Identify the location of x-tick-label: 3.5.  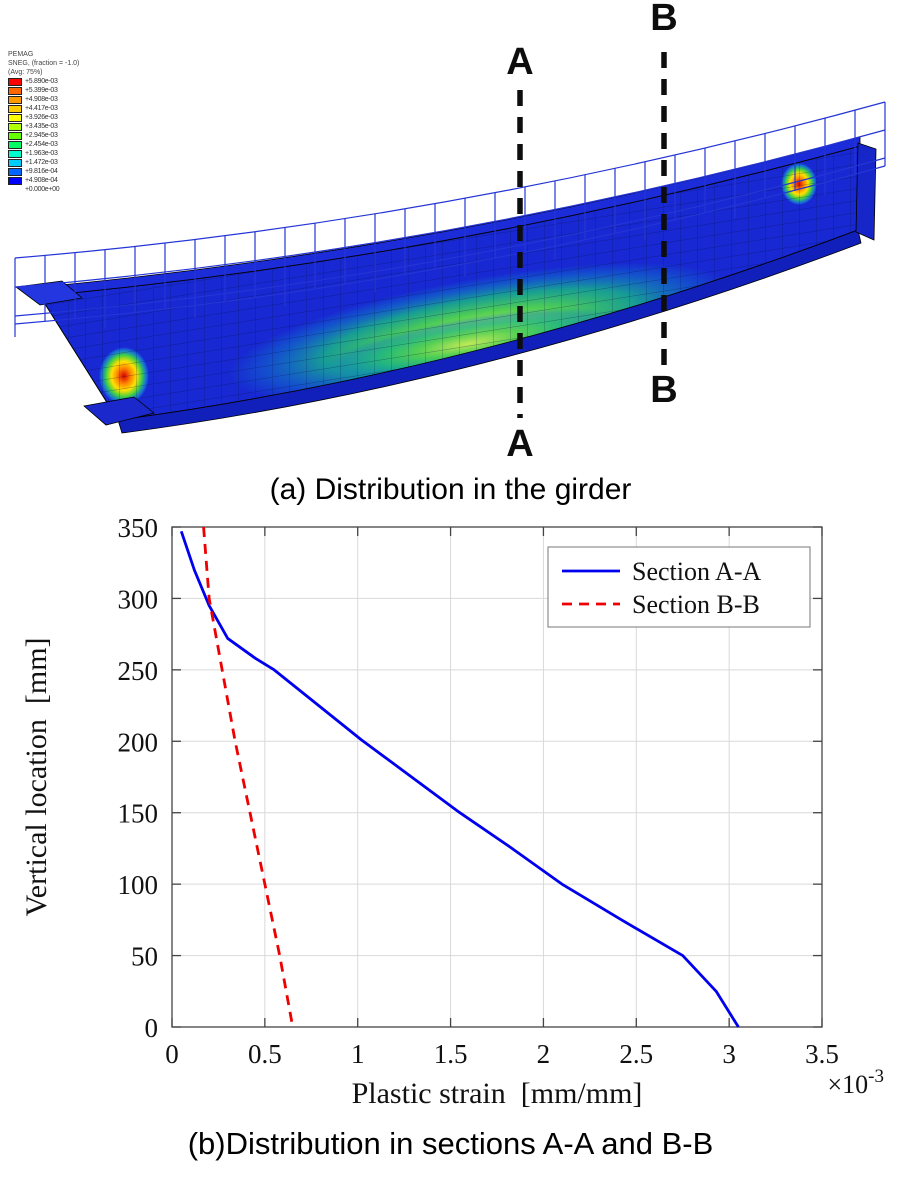
(822, 1054).